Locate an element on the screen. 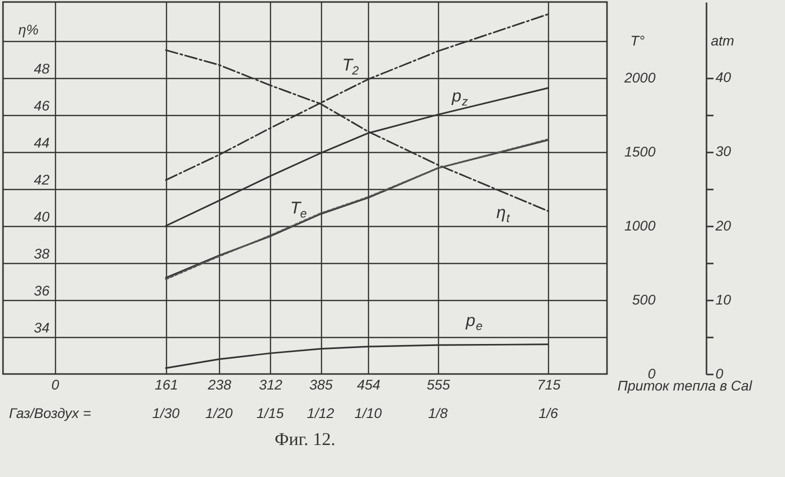  y-tick-label: 42 is located at coordinates (42, 179).